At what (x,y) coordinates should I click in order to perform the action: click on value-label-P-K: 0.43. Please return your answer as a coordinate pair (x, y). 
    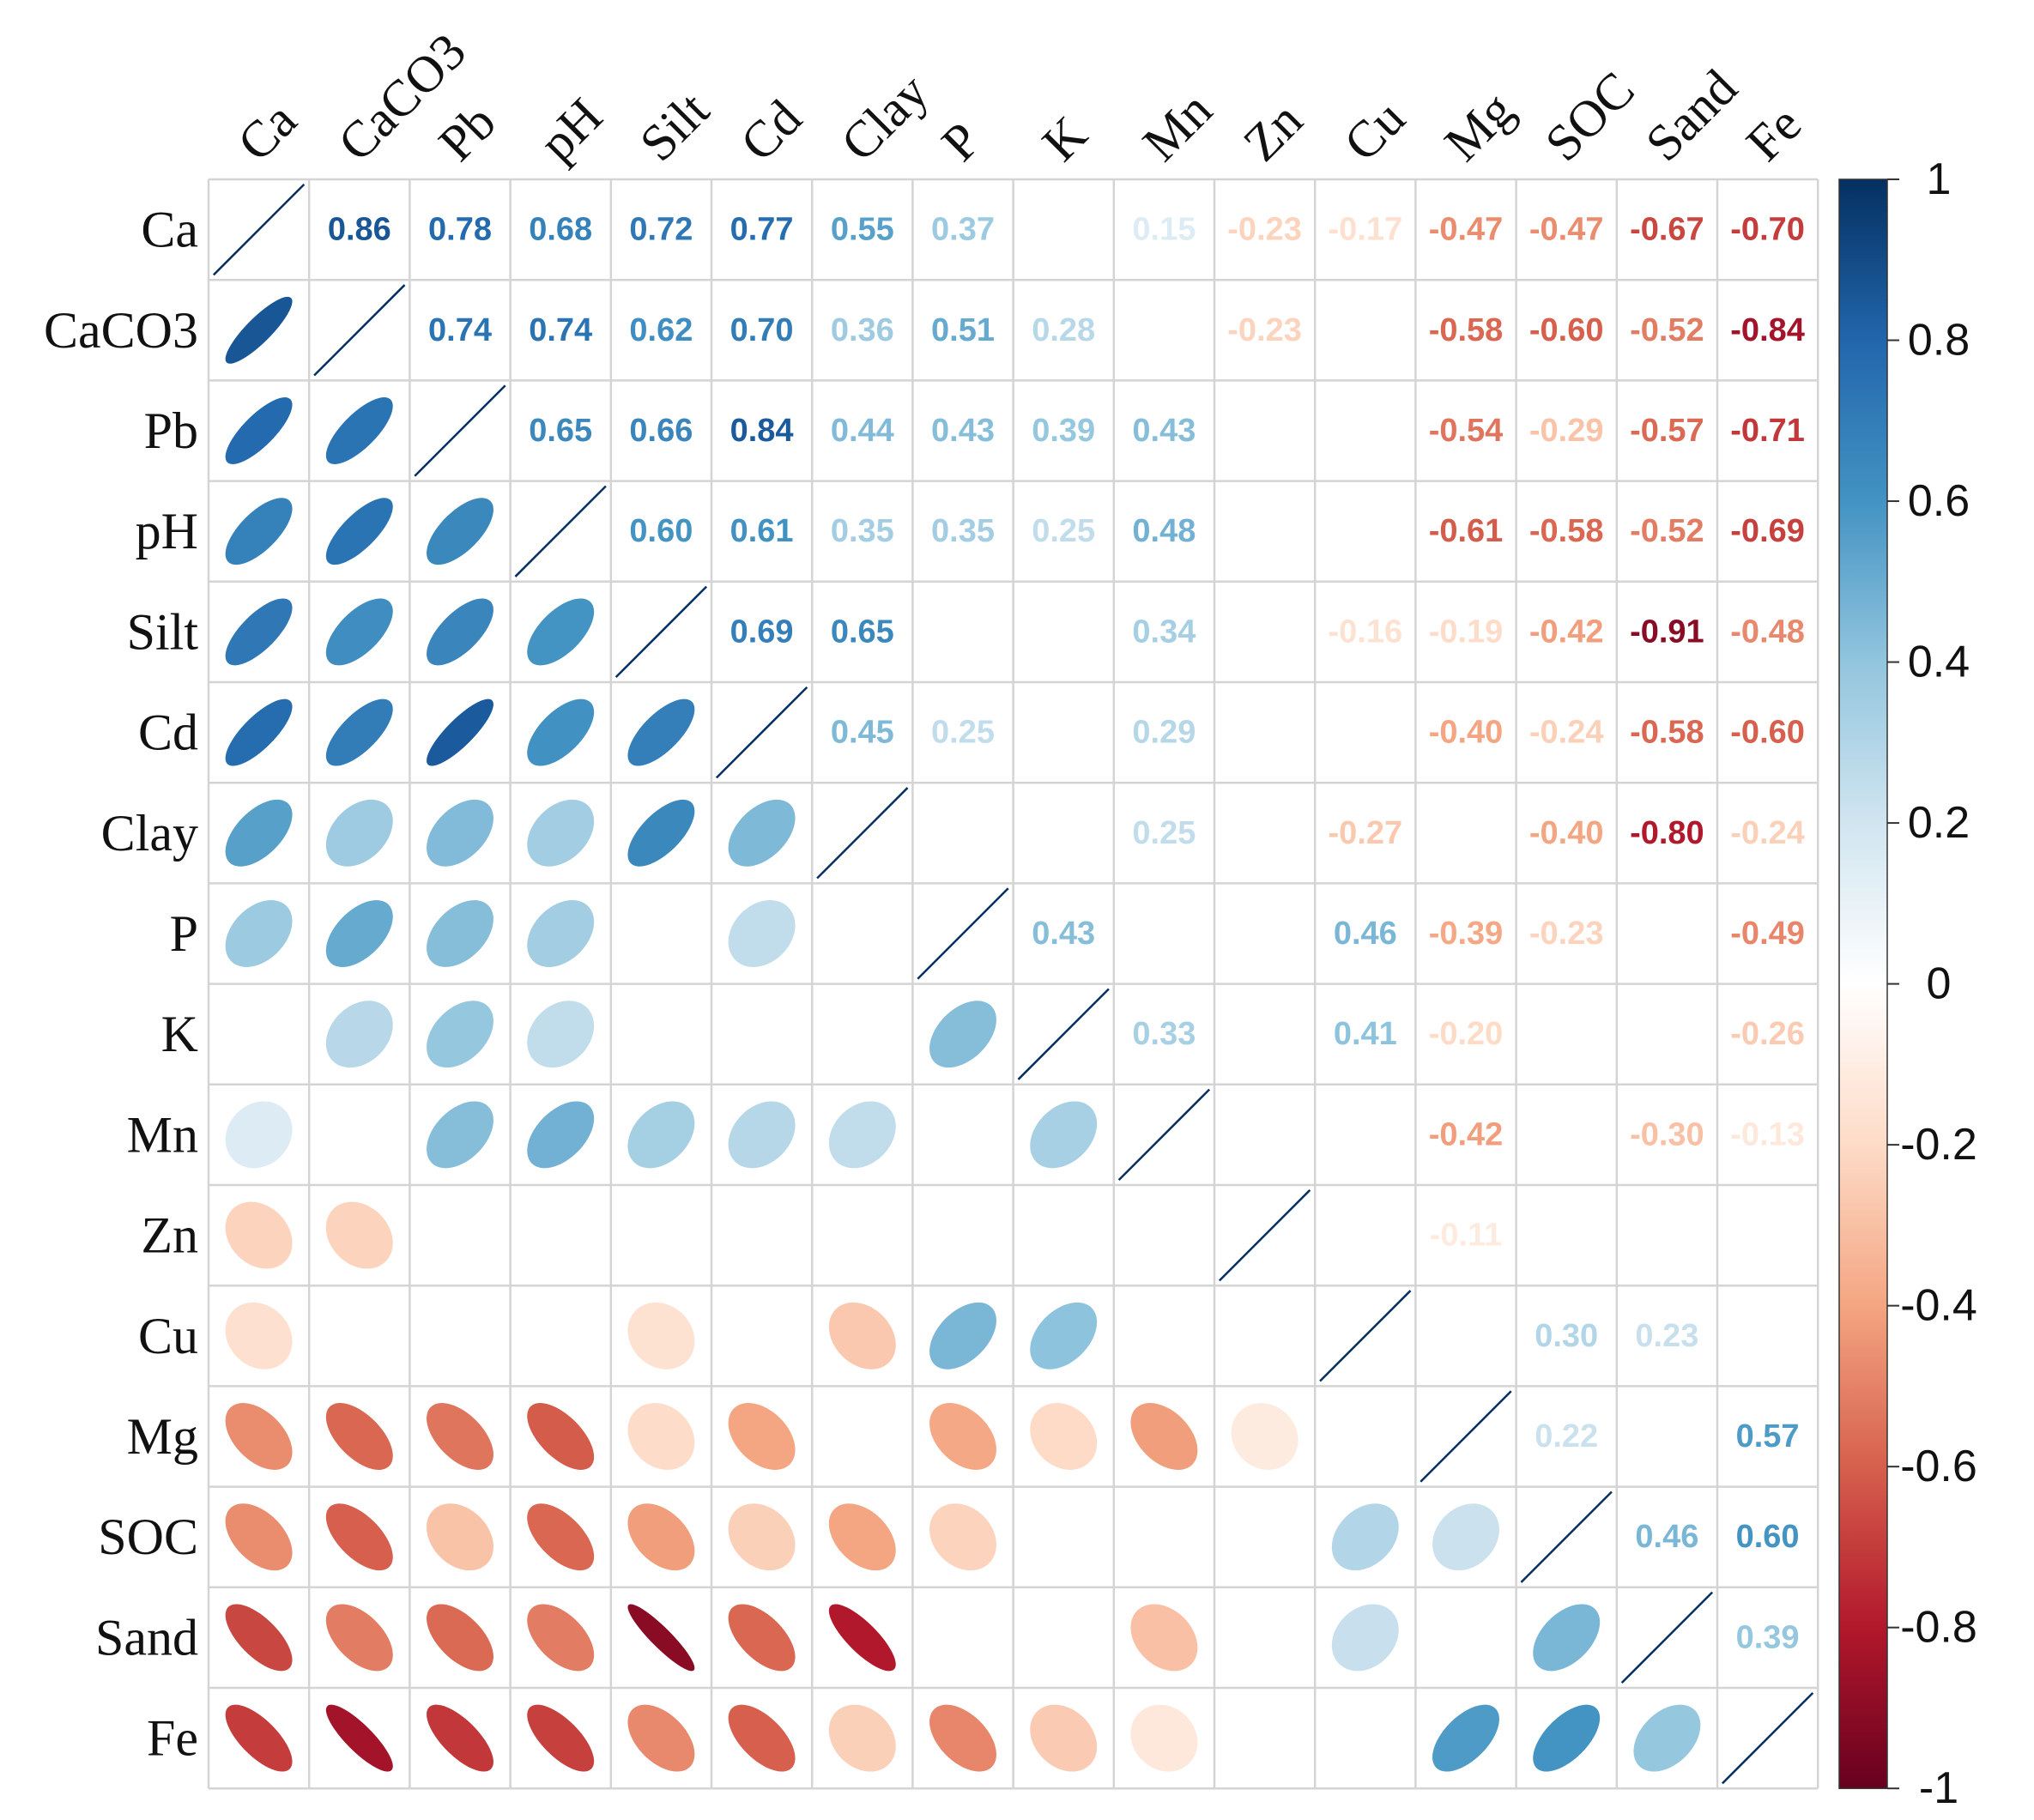
    Looking at the image, I should click on (1064, 934).